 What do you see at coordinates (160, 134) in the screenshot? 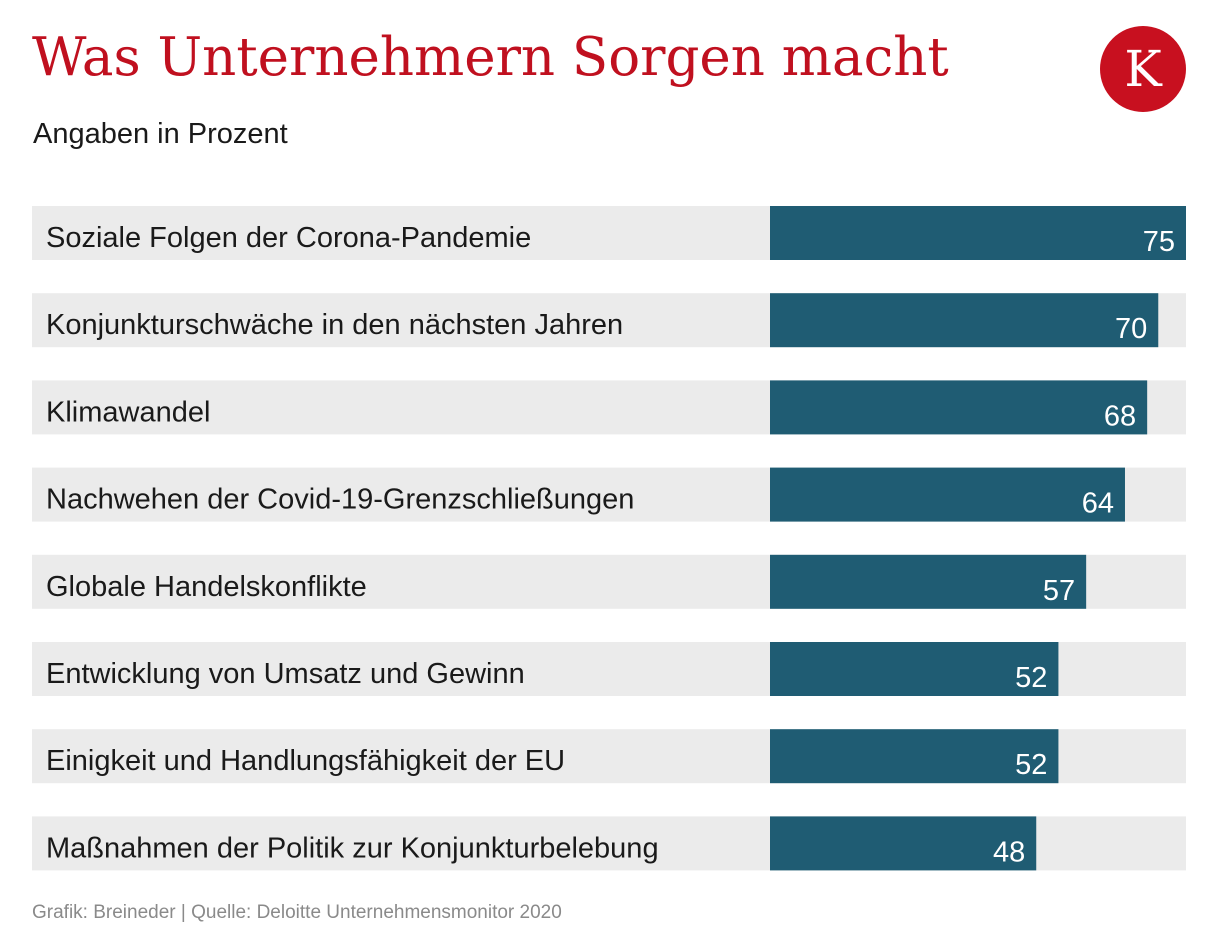
I see `chart-subtitle: Angaben in Prozent` at bounding box center [160, 134].